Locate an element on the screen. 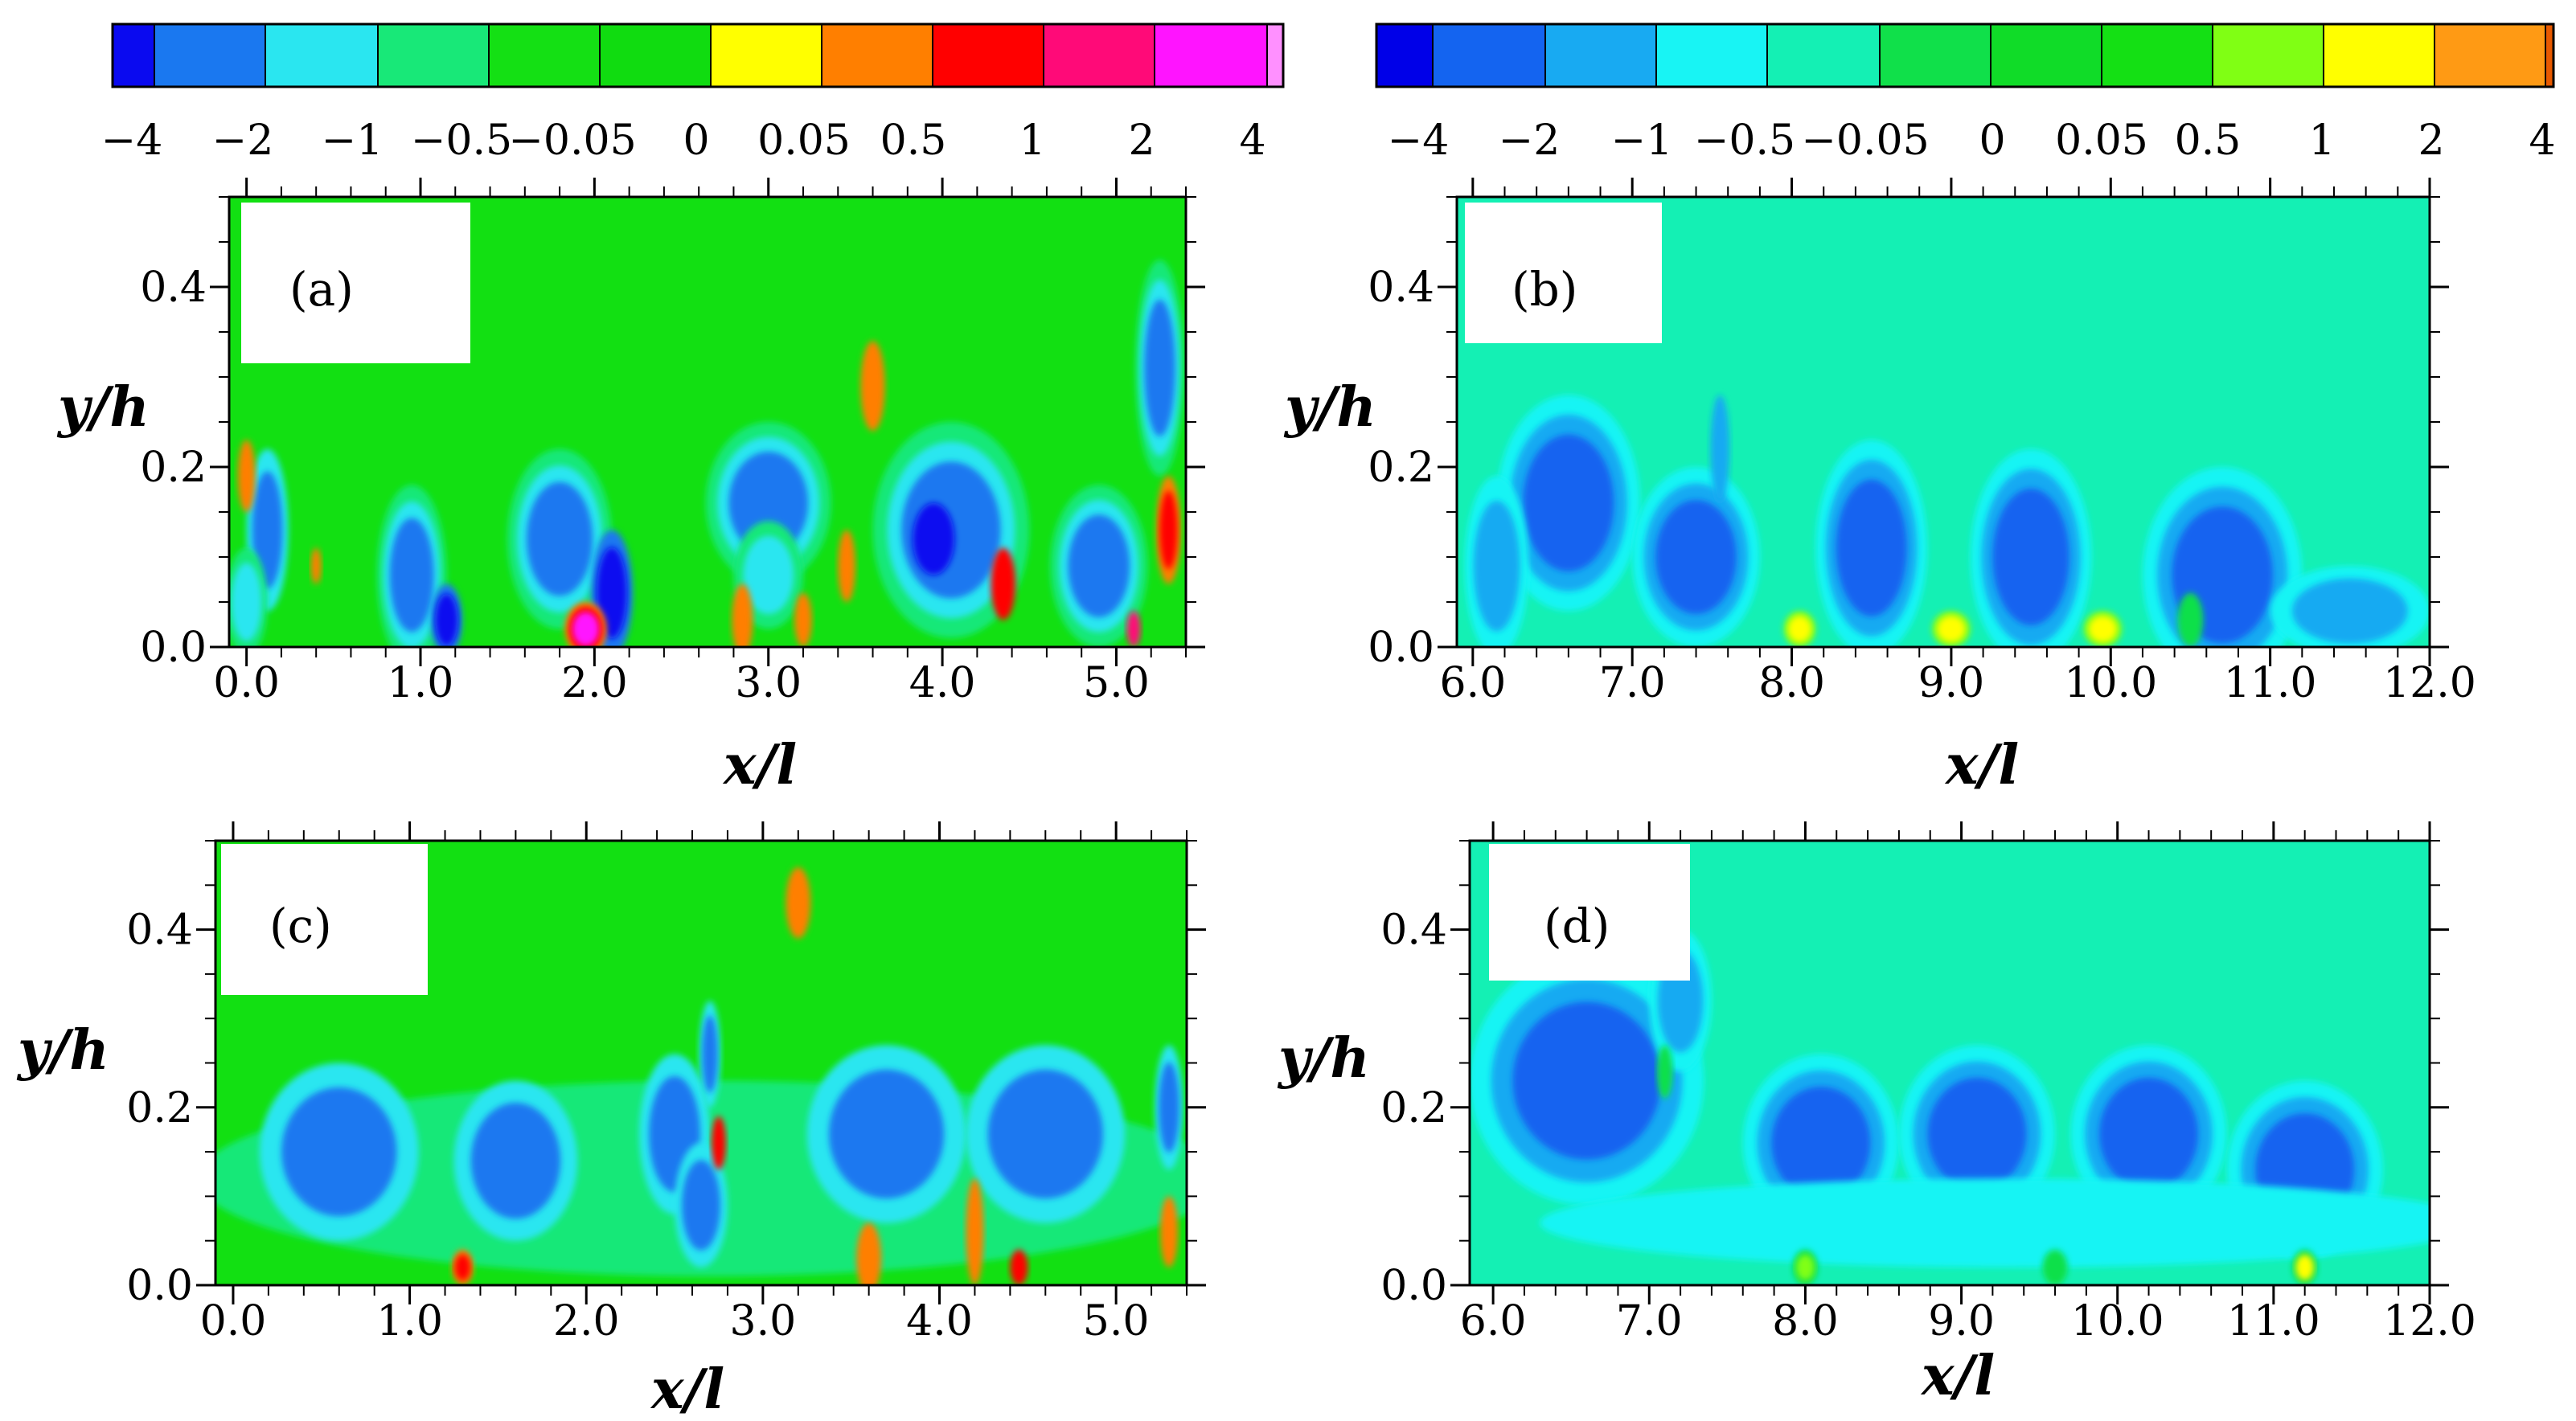  colorbar-right-ticks: −4 −2 −1 −0.5 −0.05 0 0.05 0.5 1 2 4 is located at coordinates (1972, 141).